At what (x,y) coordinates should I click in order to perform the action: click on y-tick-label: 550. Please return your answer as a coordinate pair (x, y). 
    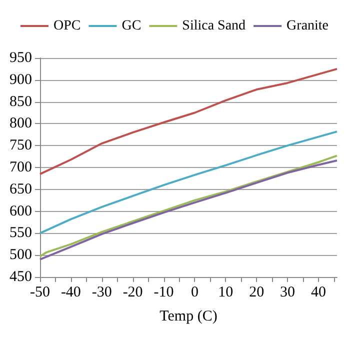
    Looking at the image, I should click on (21, 233).